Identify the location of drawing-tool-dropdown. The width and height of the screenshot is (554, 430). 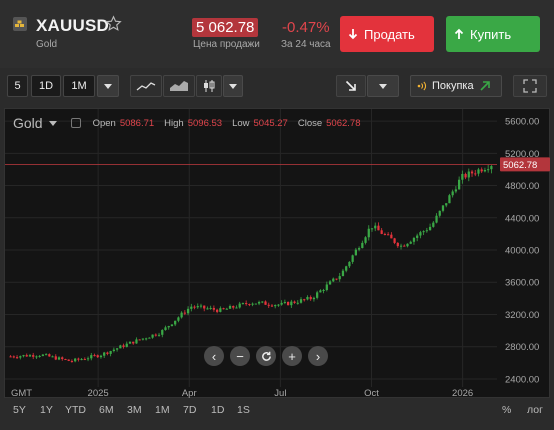
(383, 86).